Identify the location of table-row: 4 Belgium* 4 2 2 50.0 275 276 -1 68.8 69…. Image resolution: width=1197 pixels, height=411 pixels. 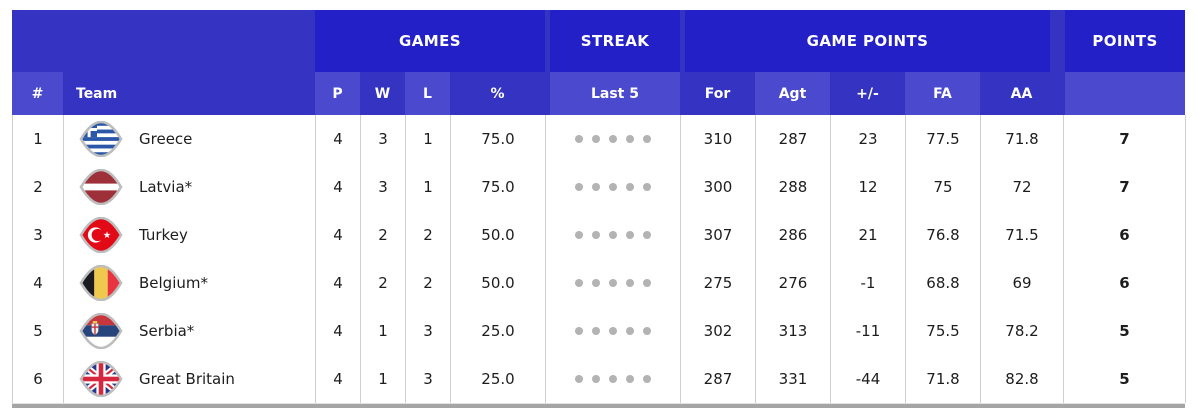
(599, 283).